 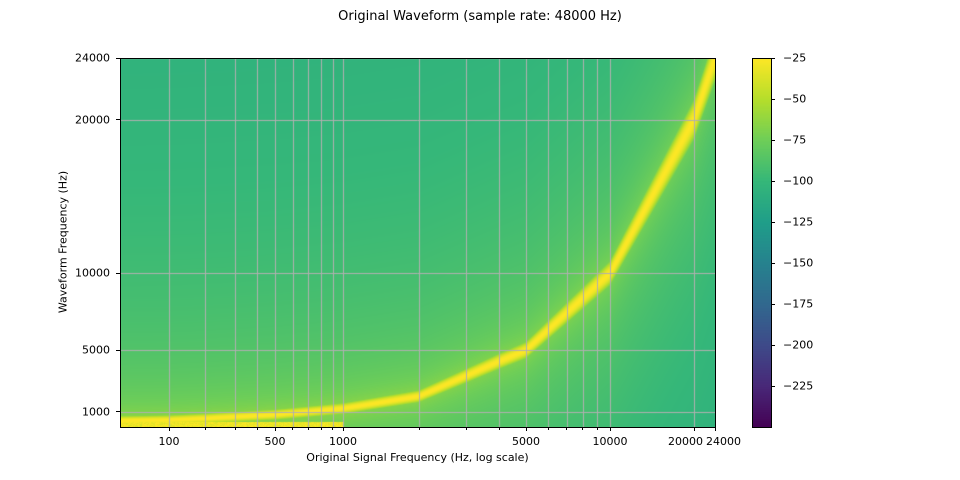 What do you see at coordinates (169, 441) in the screenshot?
I see `x-tick-label: 100` at bounding box center [169, 441].